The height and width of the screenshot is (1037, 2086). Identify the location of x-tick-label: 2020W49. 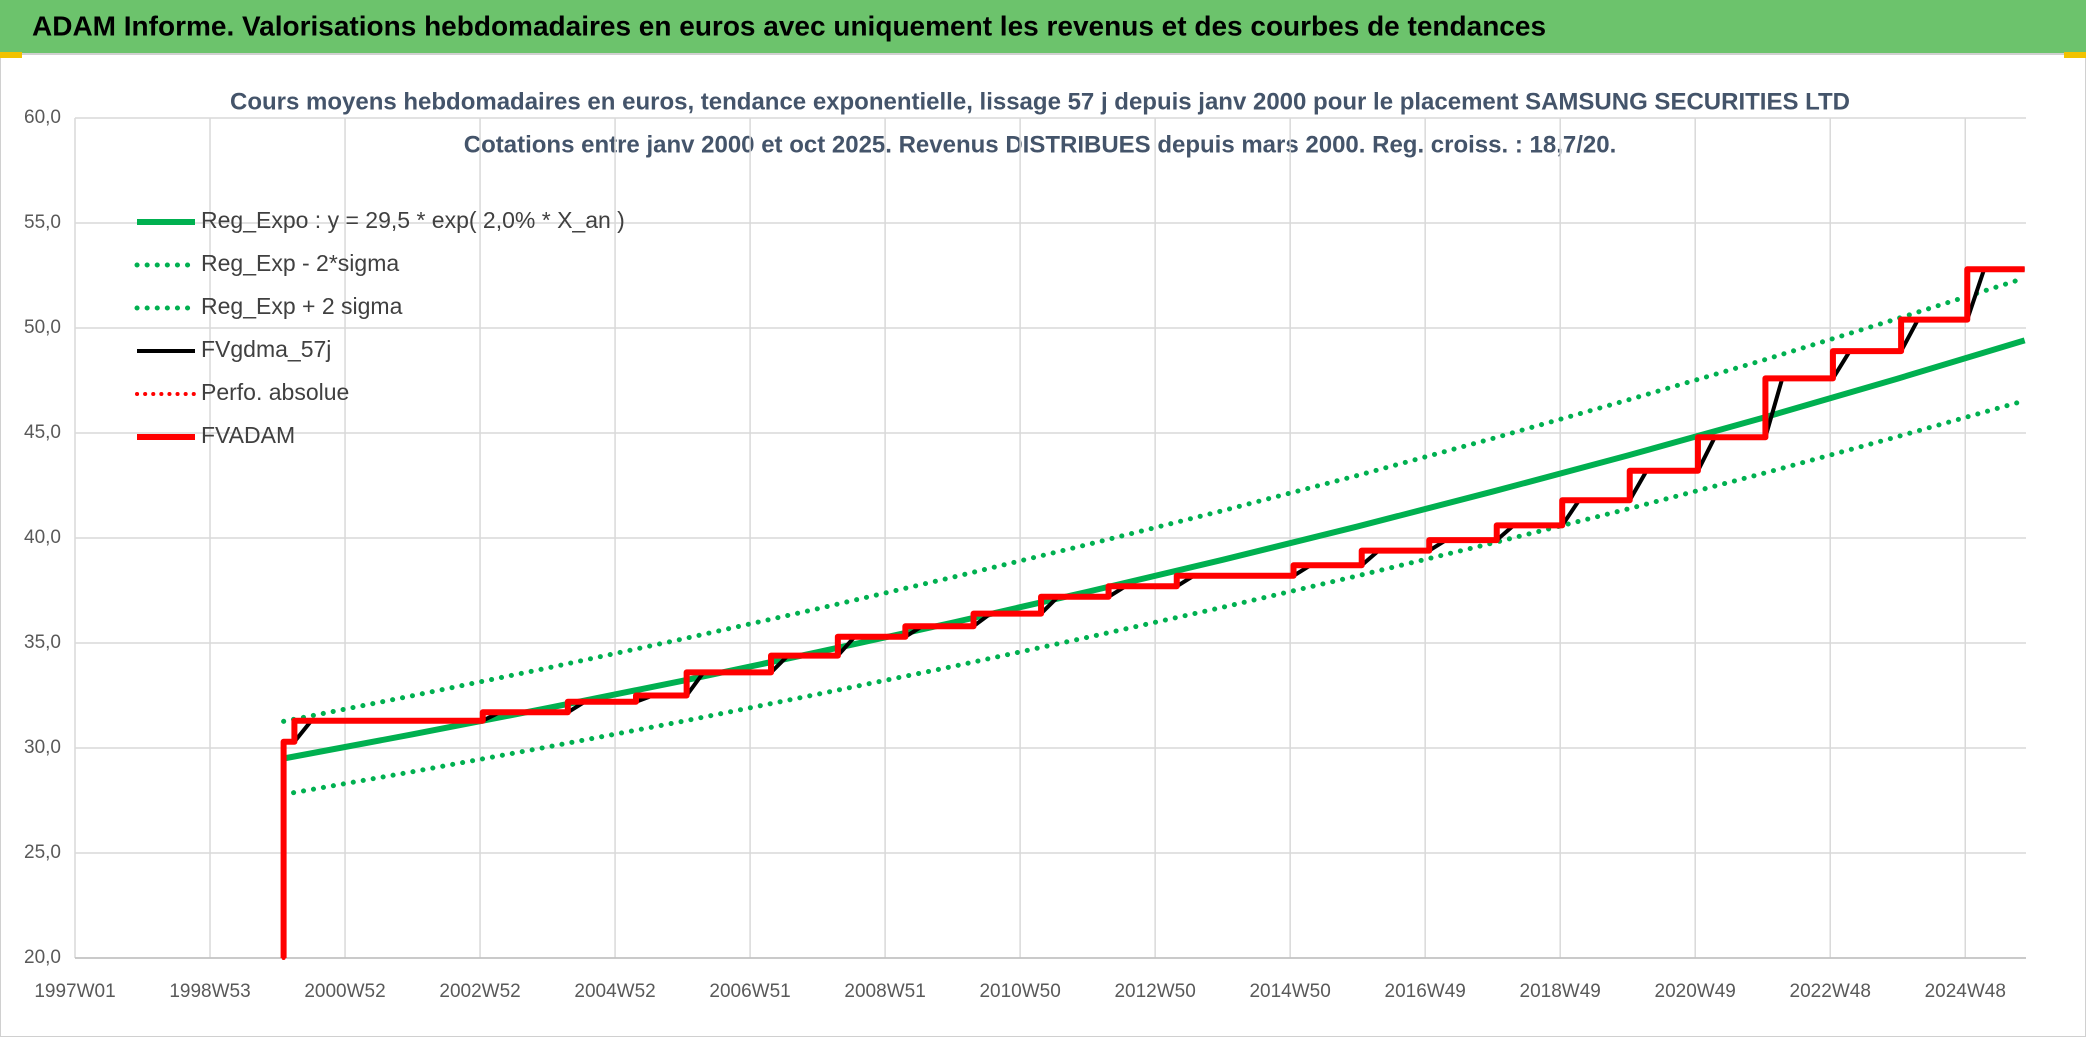
(1695, 991).